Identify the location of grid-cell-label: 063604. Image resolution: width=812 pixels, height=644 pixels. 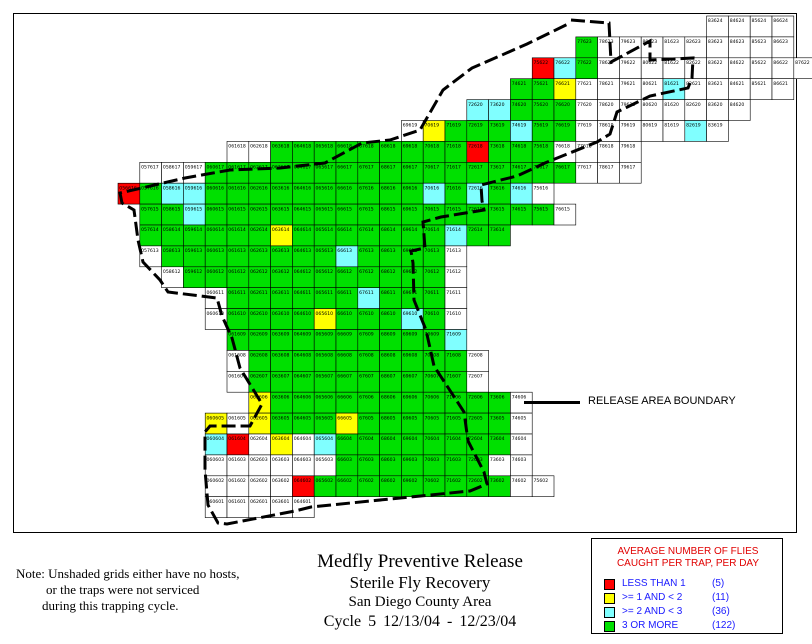
(281, 439).